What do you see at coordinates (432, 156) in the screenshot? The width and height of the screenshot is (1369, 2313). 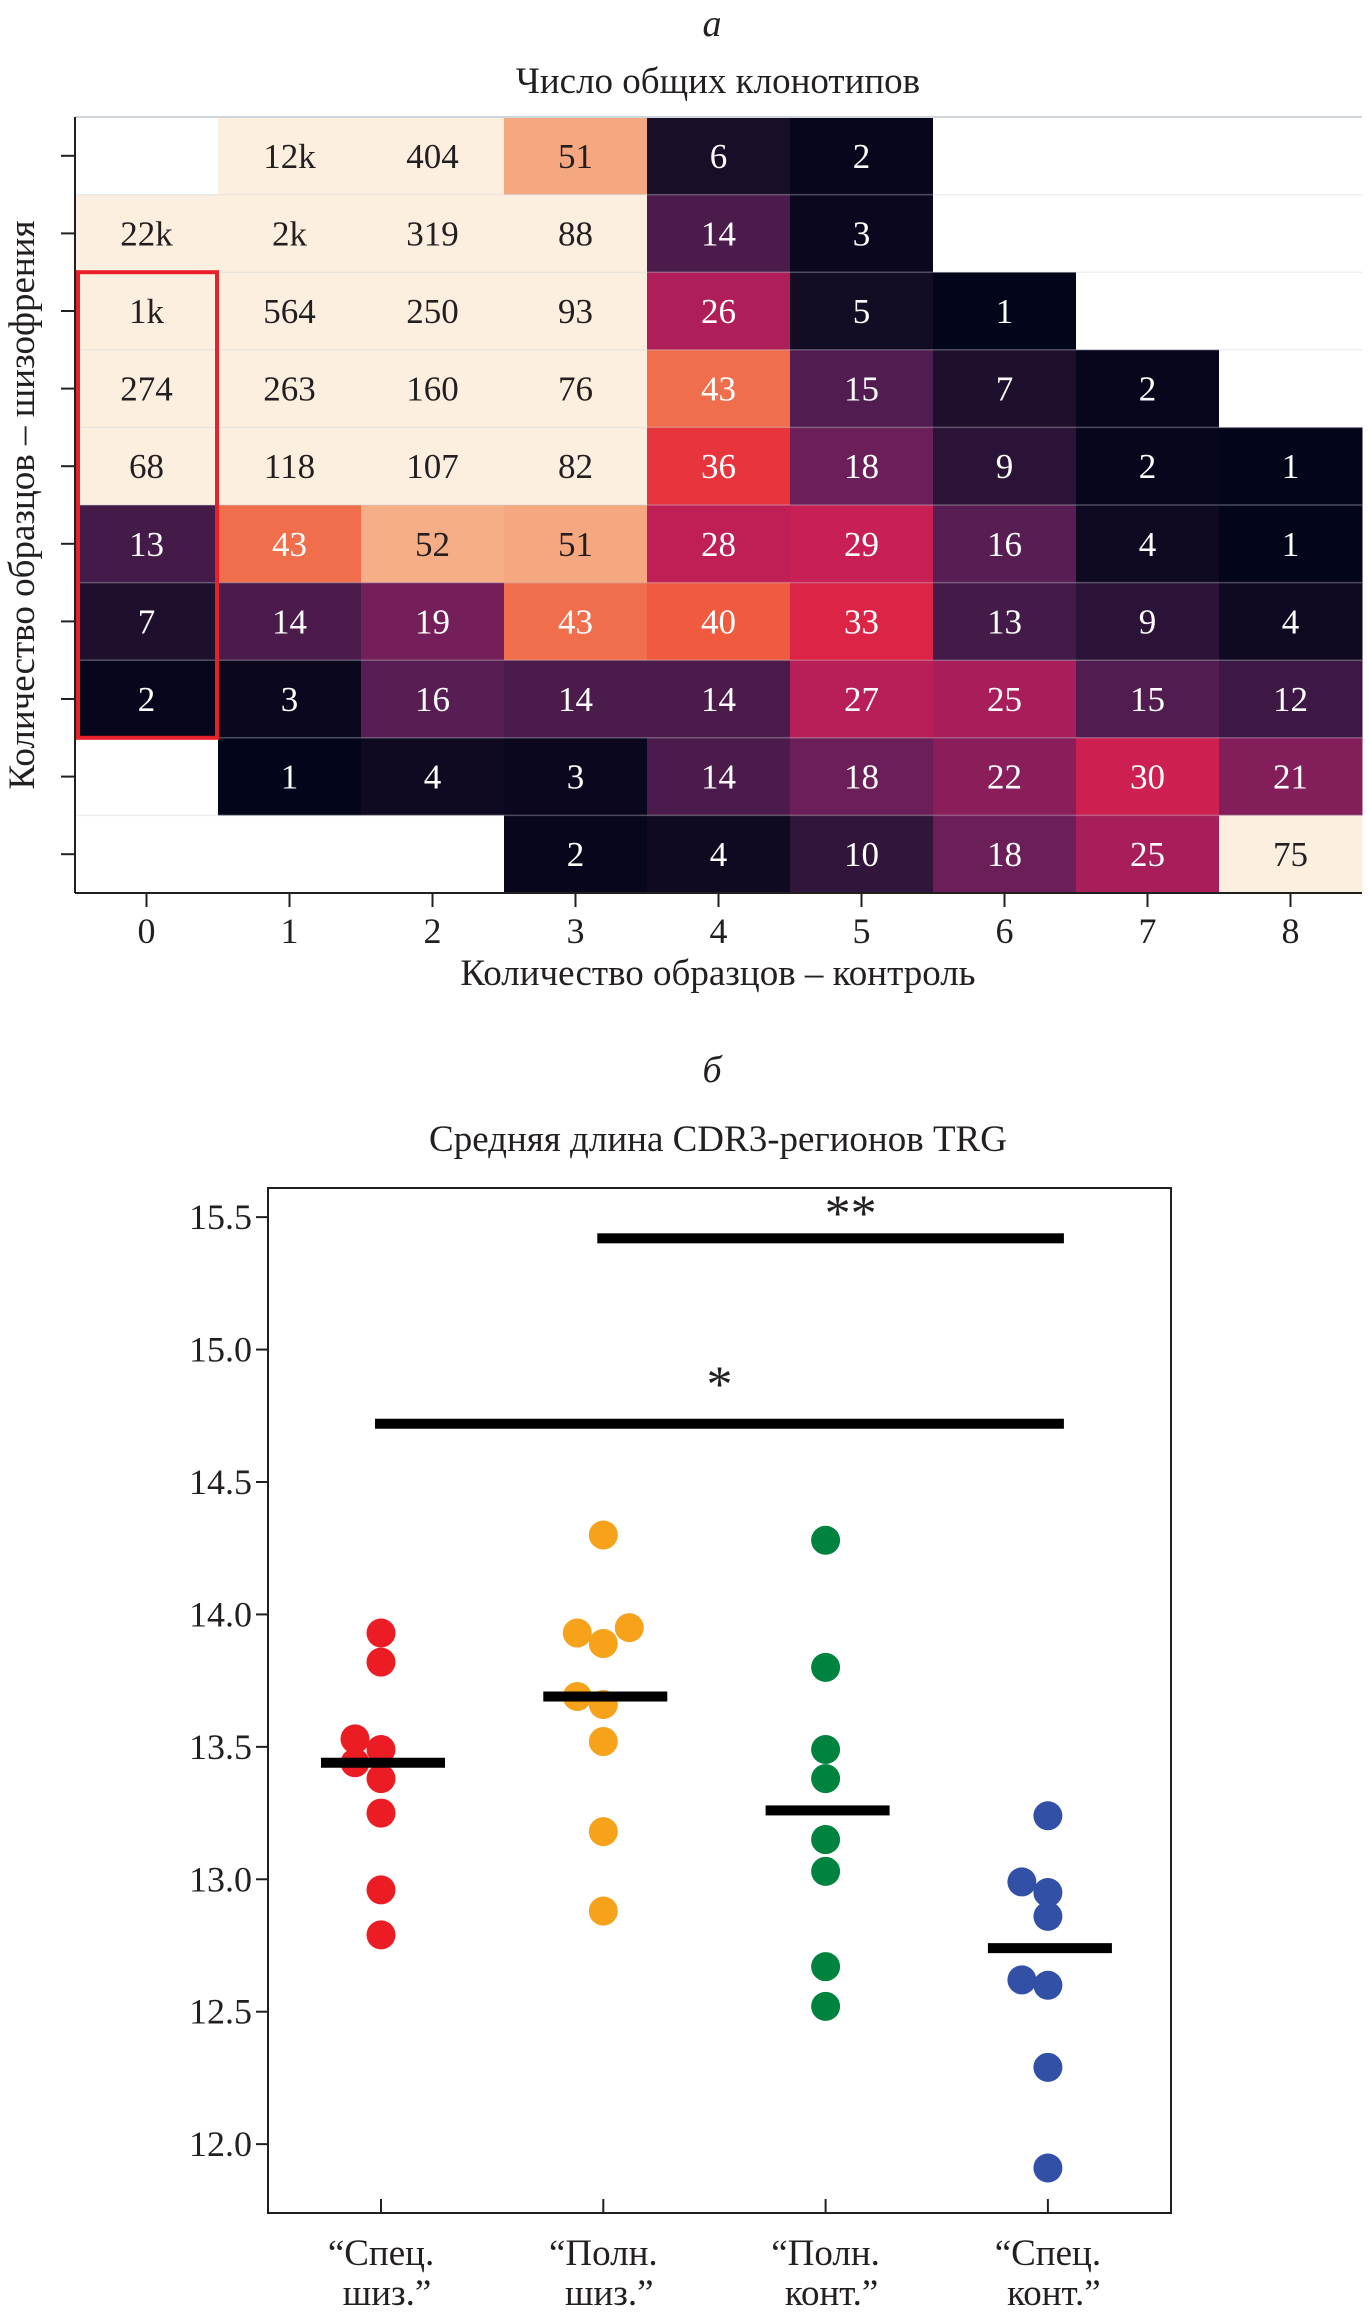 I see `heatmap-cell-label: 404` at bounding box center [432, 156].